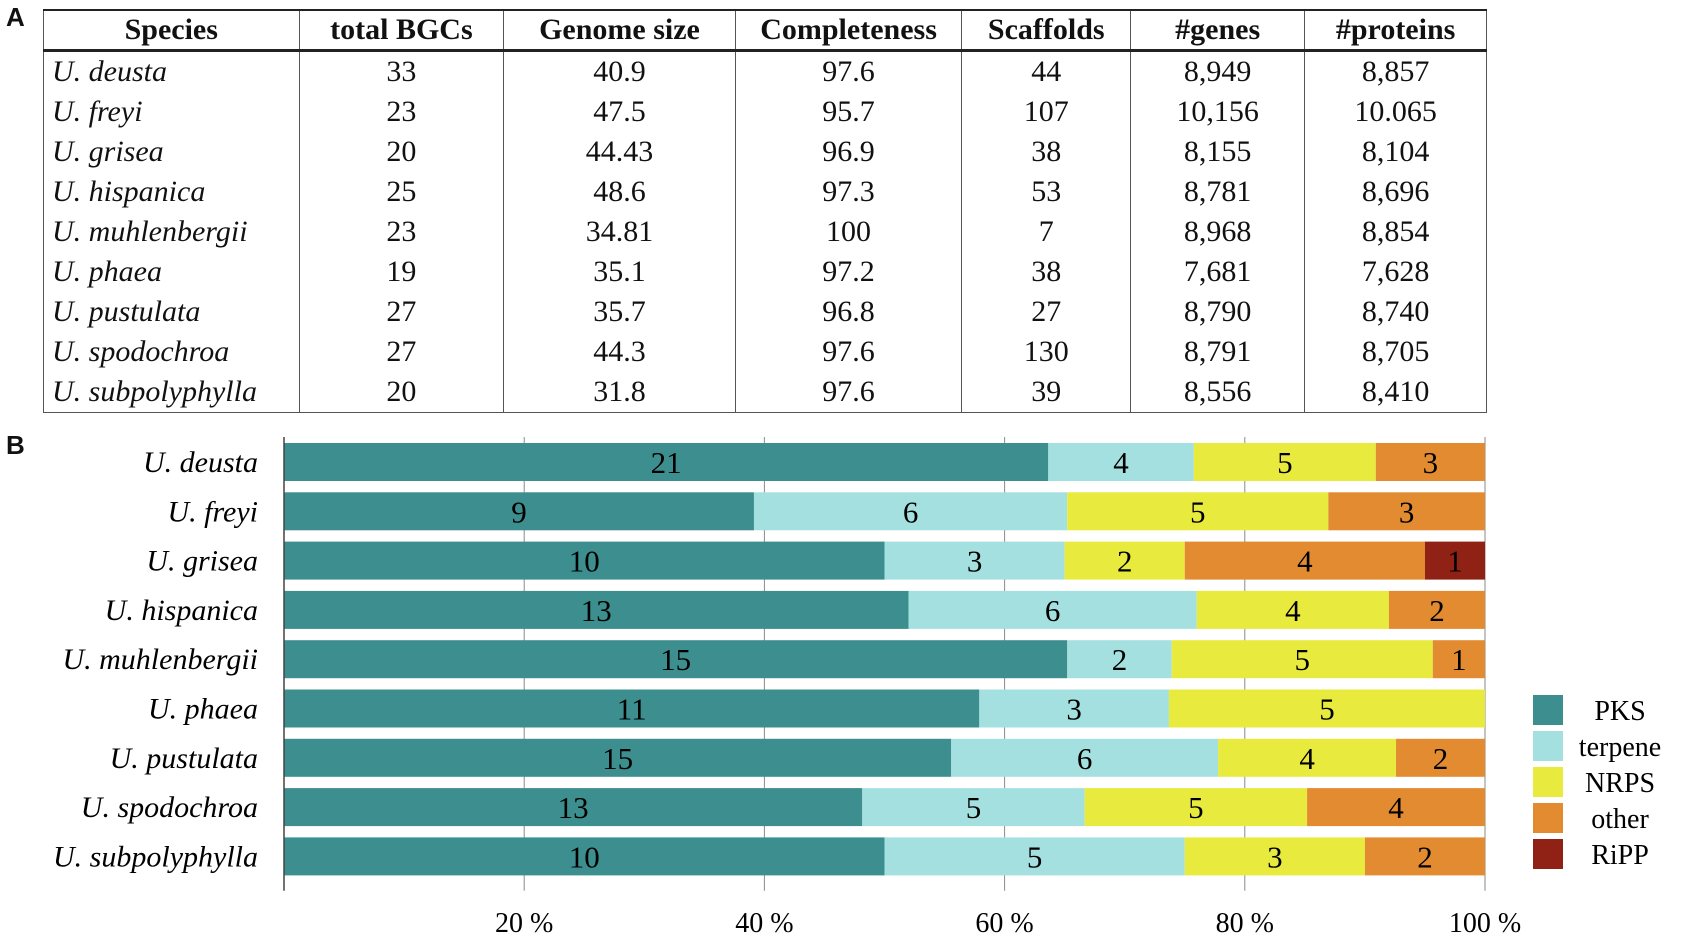 This screenshot has width=1685, height=939. I want to click on header-proteins: #proteins, so click(1395, 30).